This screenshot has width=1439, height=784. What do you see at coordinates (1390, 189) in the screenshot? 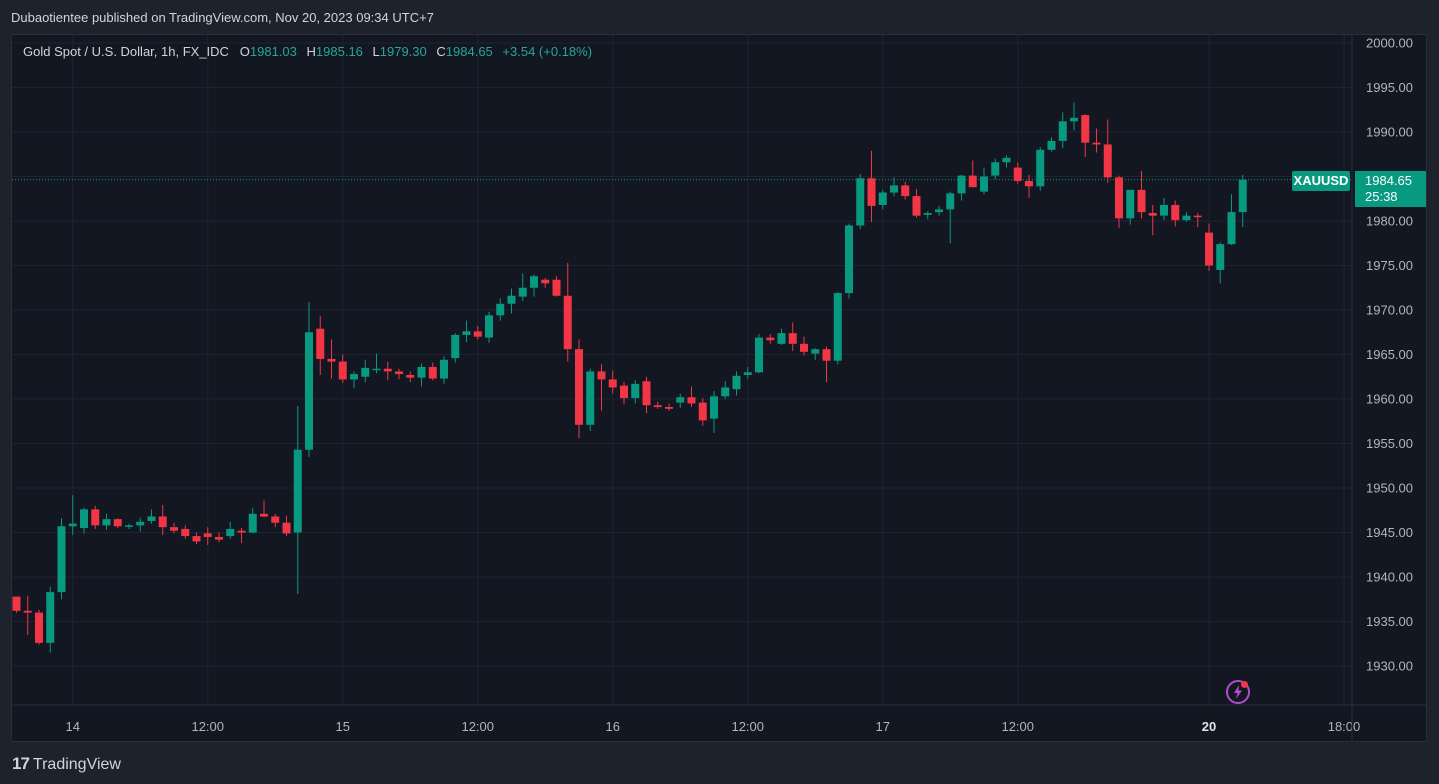
I see `last-price-badge: 1984.65 25:38` at bounding box center [1390, 189].